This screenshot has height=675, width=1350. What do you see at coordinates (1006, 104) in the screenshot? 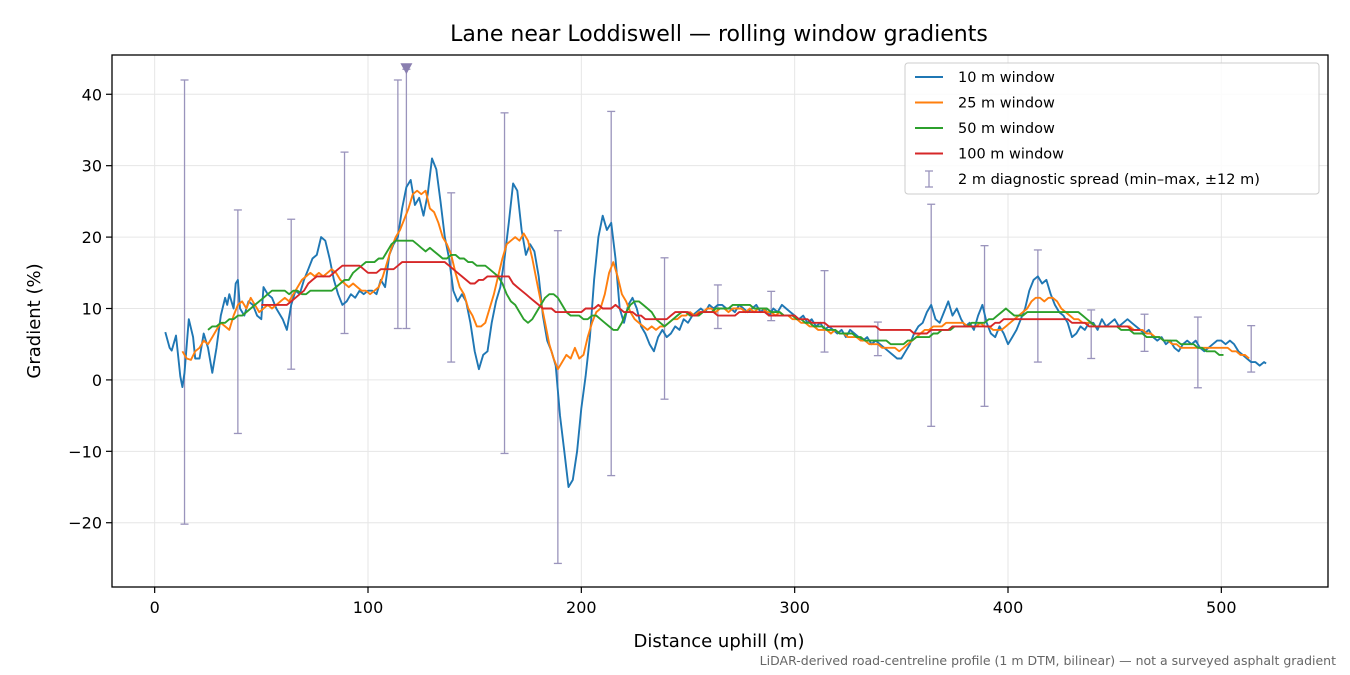
I see `legend-label: 25 m window` at bounding box center [1006, 104].